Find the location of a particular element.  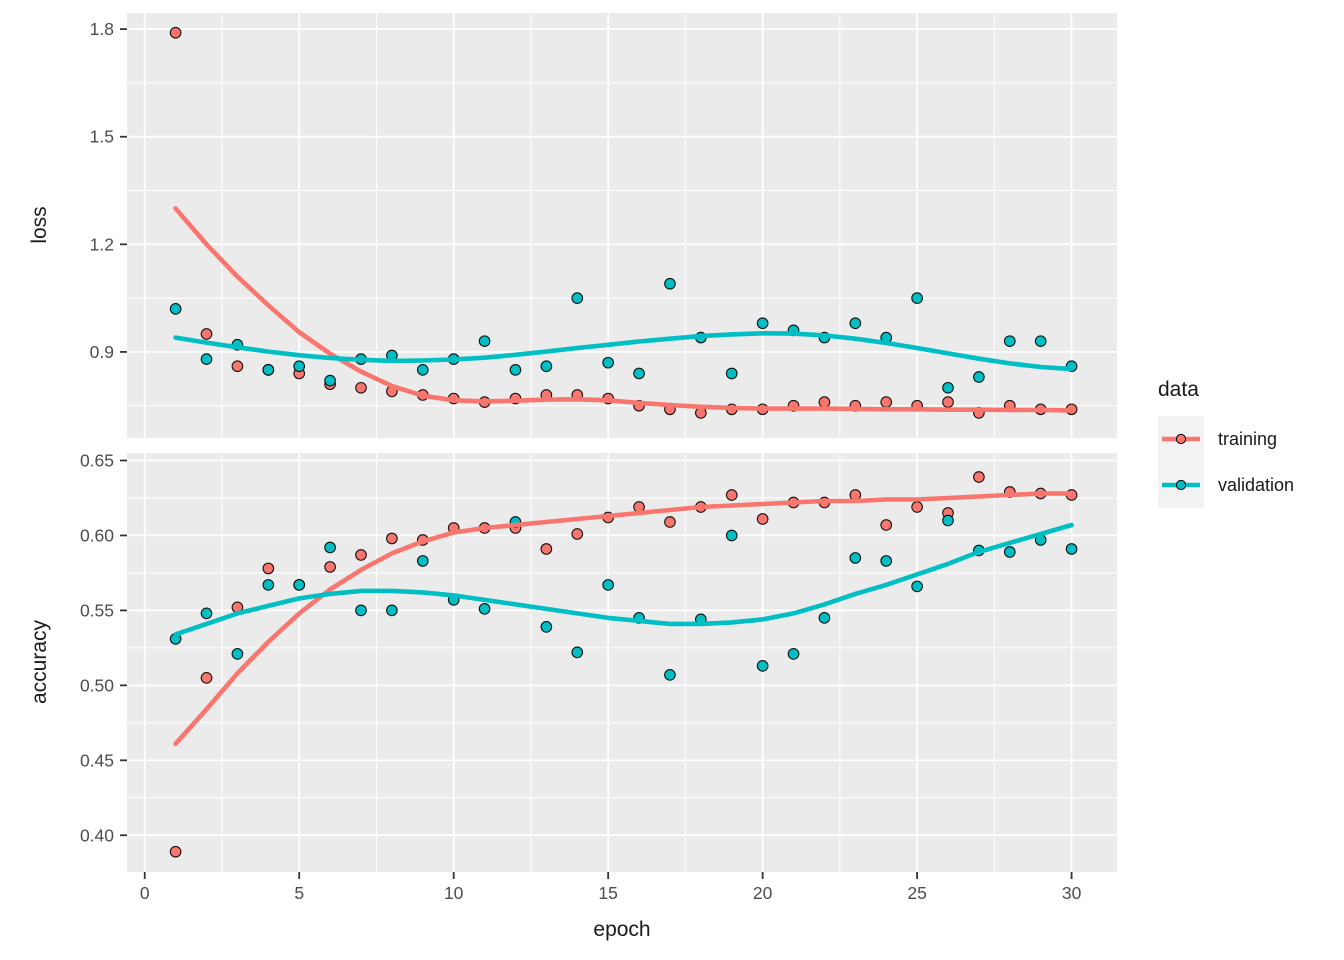

x-axis-title: epoch is located at coordinates (622, 929).